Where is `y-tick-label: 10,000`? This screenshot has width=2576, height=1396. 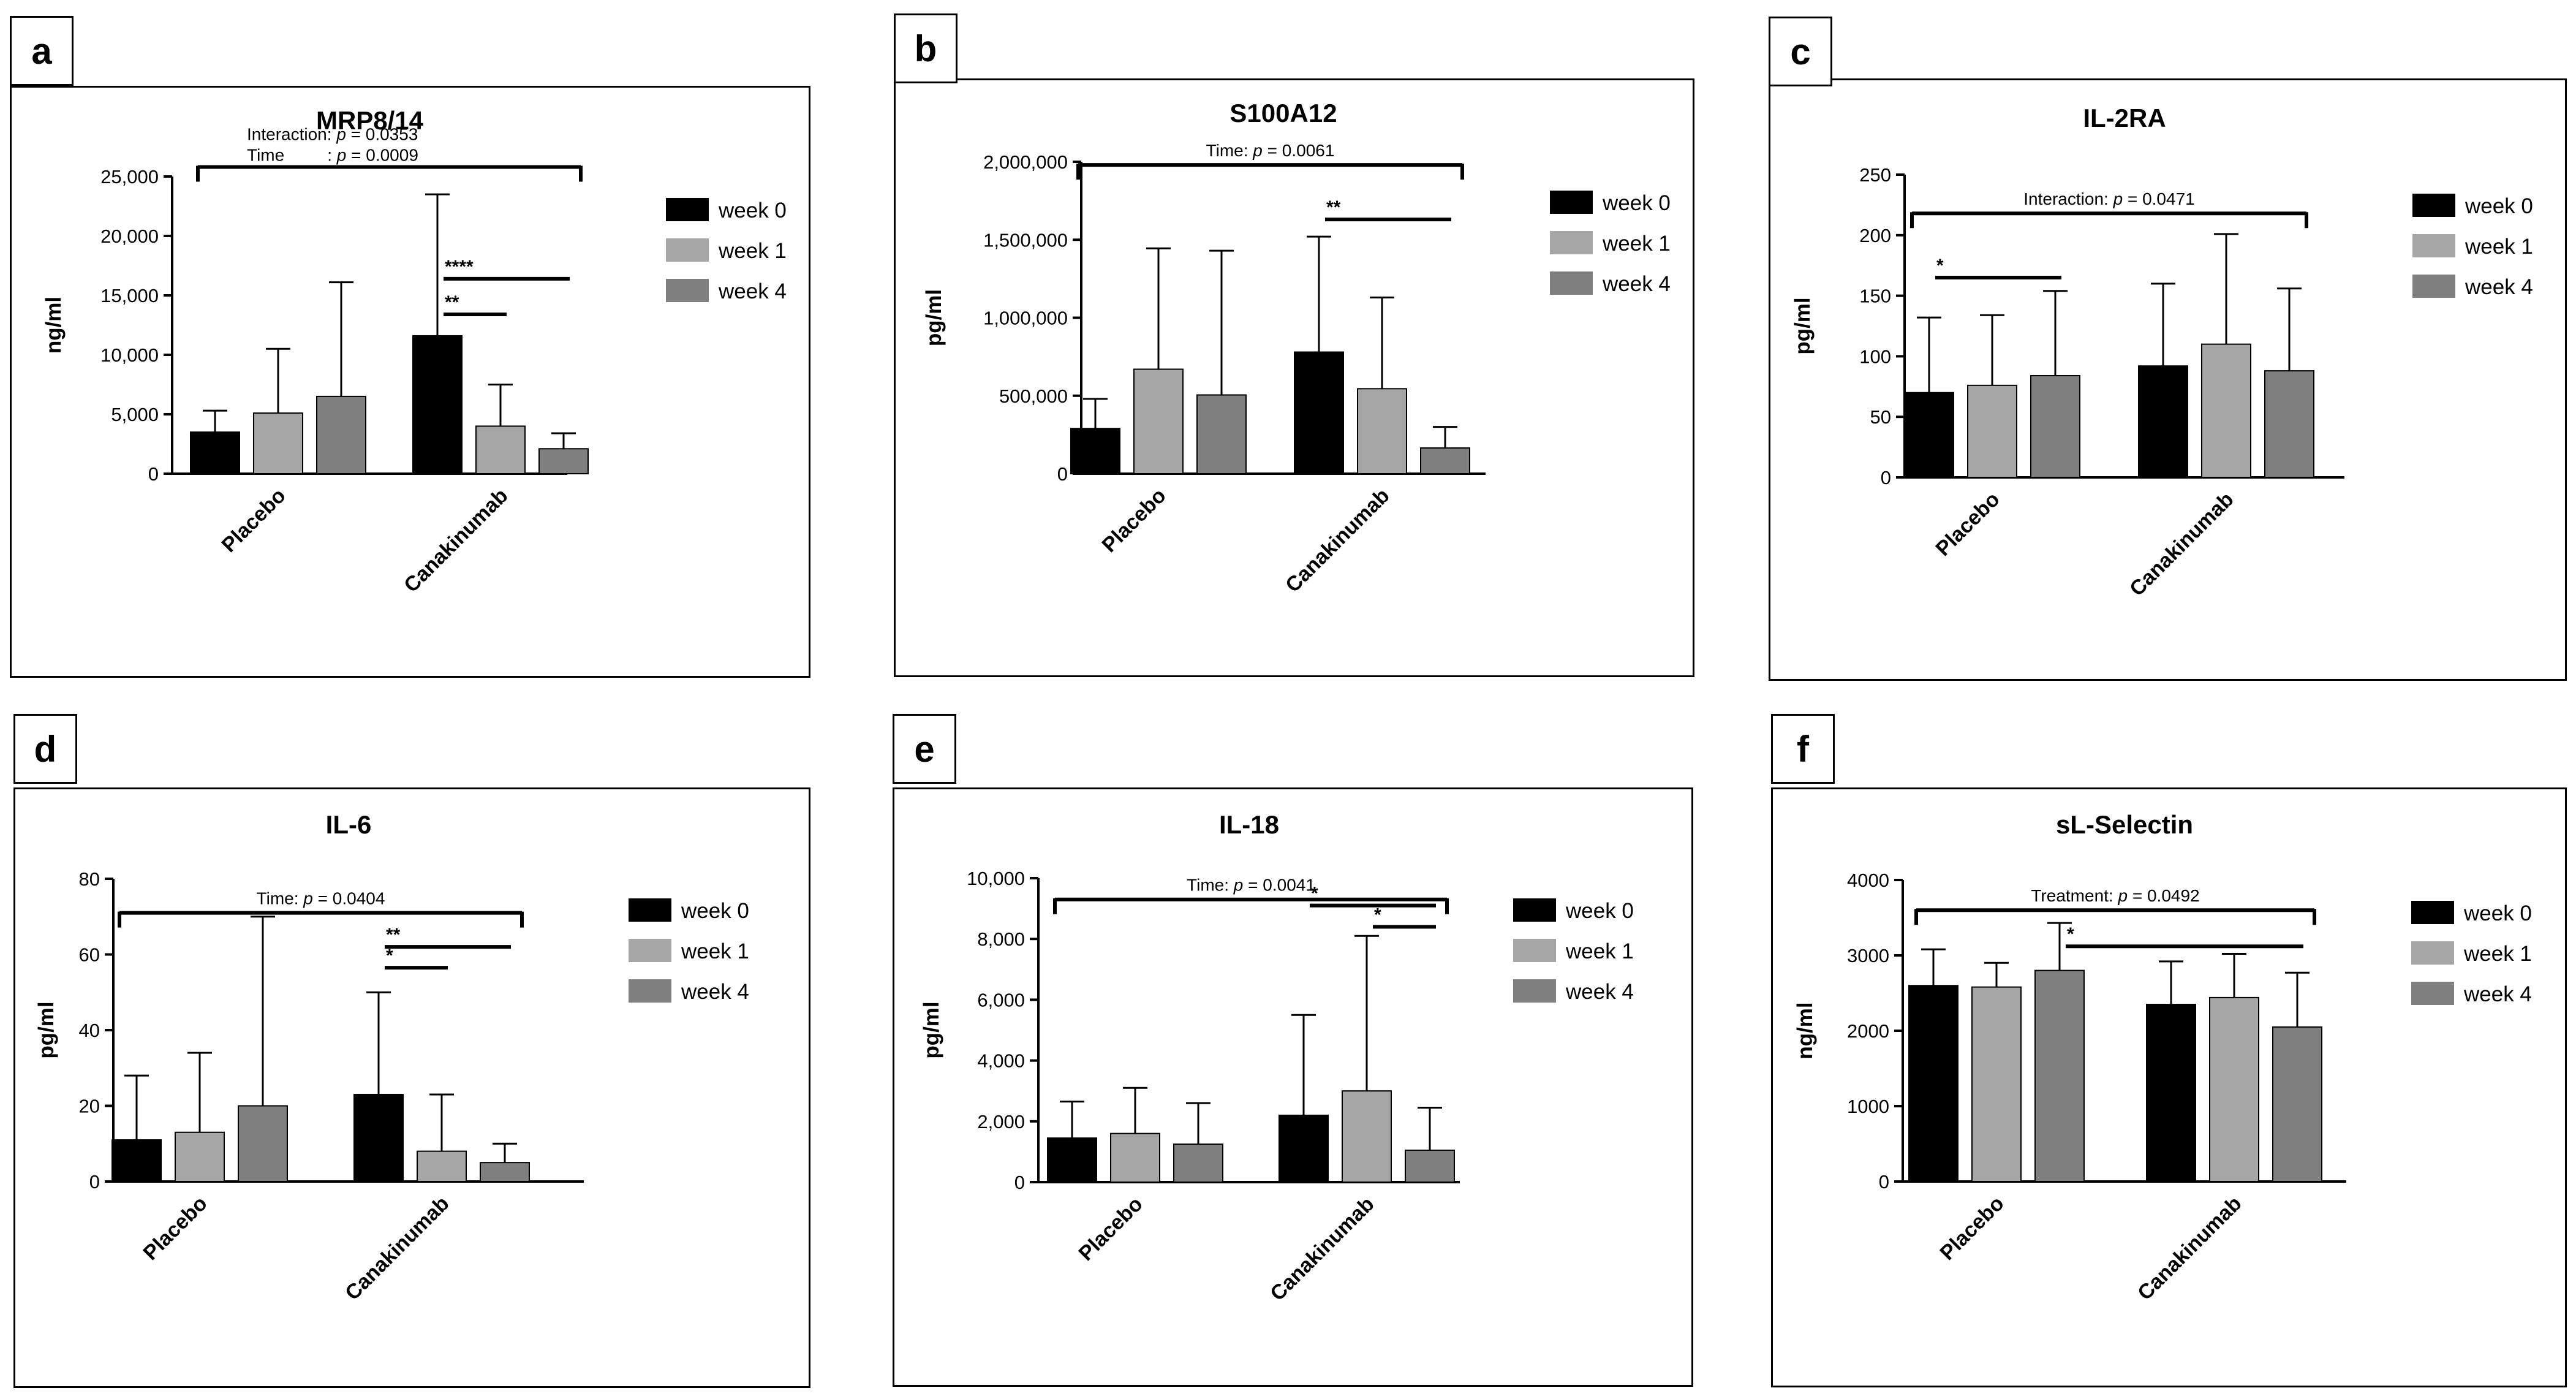 y-tick-label: 10,000 is located at coordinates (129, 355).